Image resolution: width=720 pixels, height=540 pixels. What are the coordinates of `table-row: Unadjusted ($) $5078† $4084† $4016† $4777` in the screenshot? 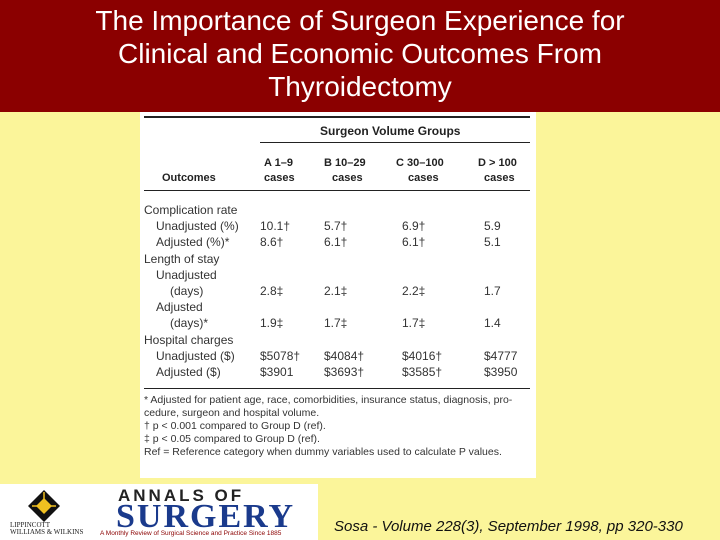 It's located at (337, 356).